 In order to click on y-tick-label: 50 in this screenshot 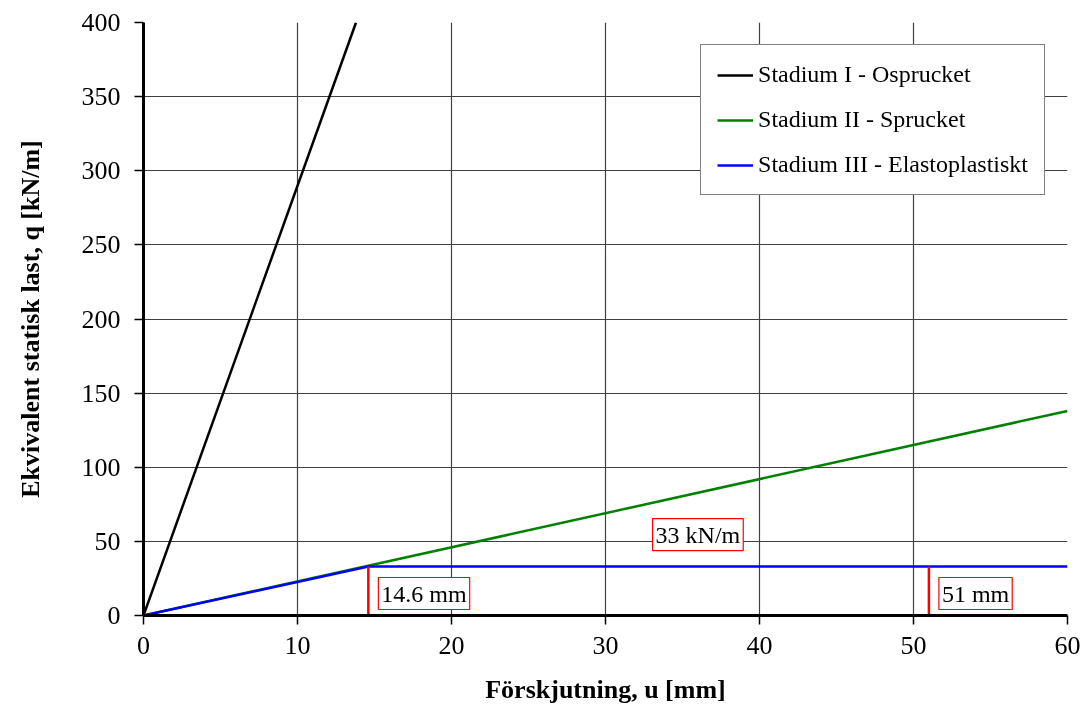, I will do `click(107, 541)`.